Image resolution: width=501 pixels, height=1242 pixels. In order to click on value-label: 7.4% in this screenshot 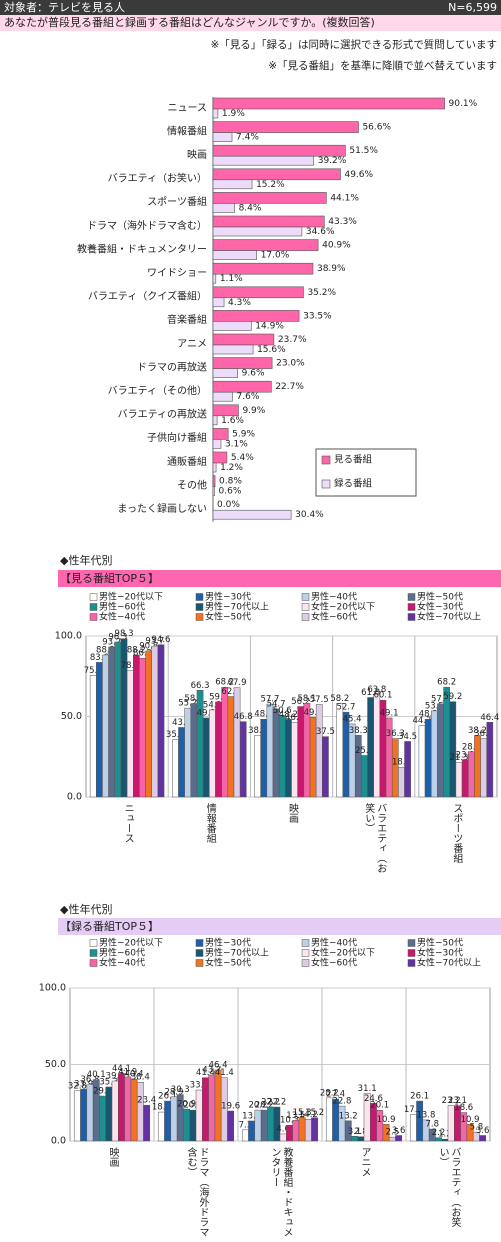, I will do `click(247, 138)`.